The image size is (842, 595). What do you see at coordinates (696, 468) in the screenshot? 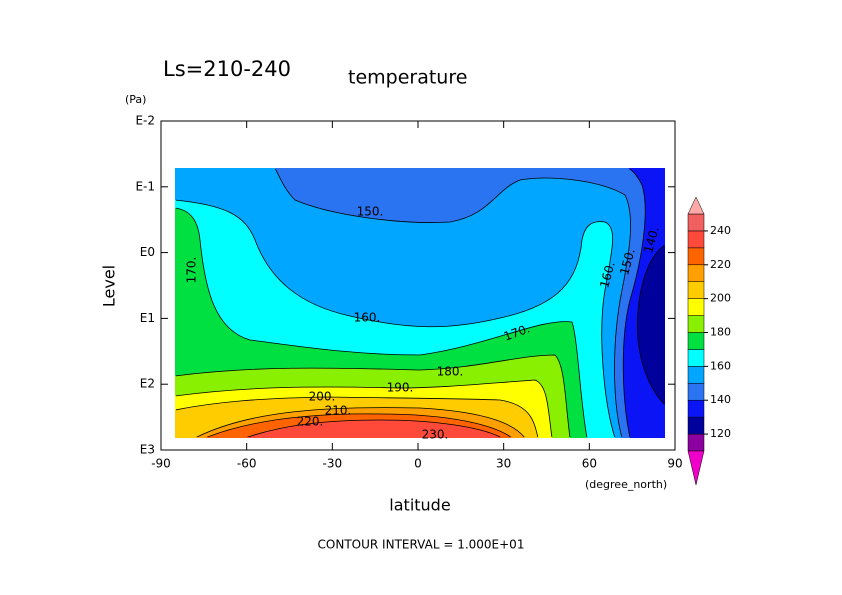
I see `colorbar-under` at bounding box center [696, 468].